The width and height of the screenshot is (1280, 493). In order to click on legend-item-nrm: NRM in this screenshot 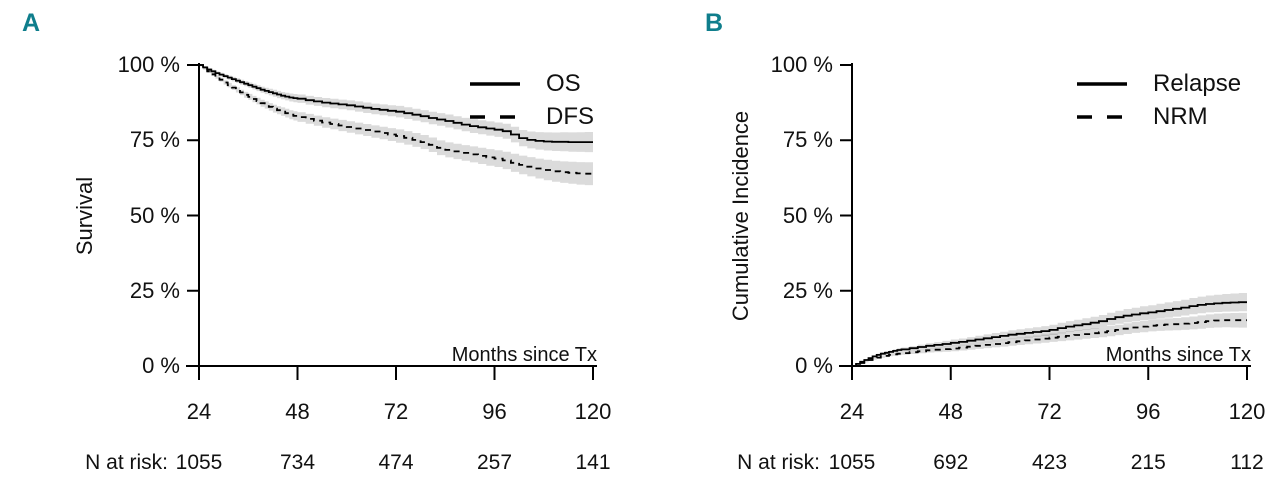, I will do `click(1158, 117)`.